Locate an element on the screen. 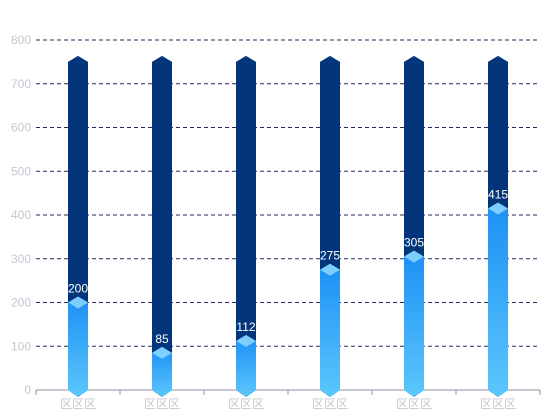 This screenshot has height=420, width=550. y-tick-label: 600 is located at coordinates (21, 128).